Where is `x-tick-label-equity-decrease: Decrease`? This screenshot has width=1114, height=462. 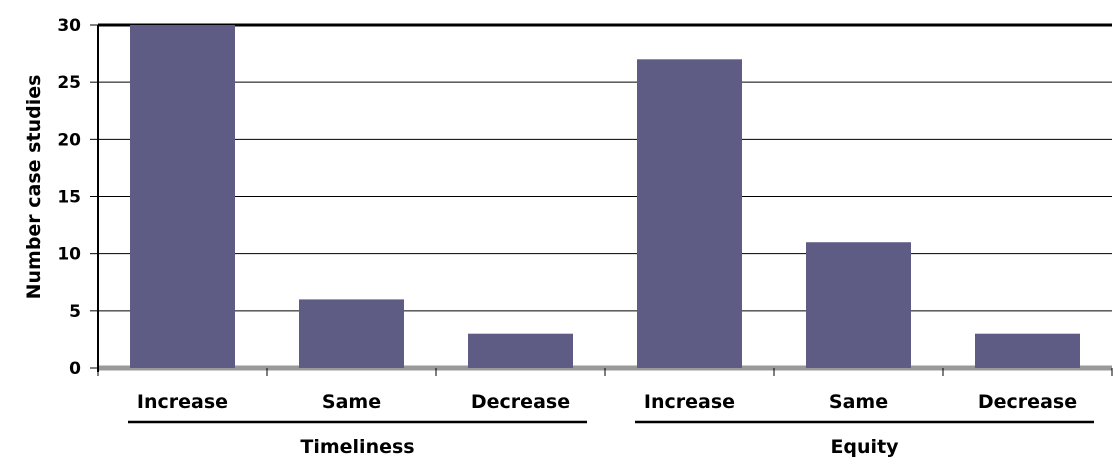 x-tick-label-equity-decrease: Decrease is located at coordinates (1027, 402).